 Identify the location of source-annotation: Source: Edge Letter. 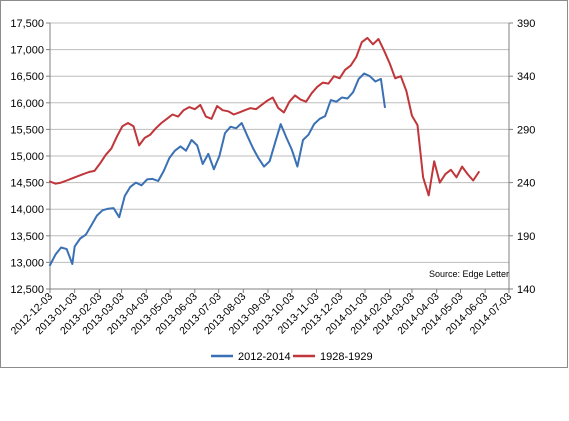
(469, 274).